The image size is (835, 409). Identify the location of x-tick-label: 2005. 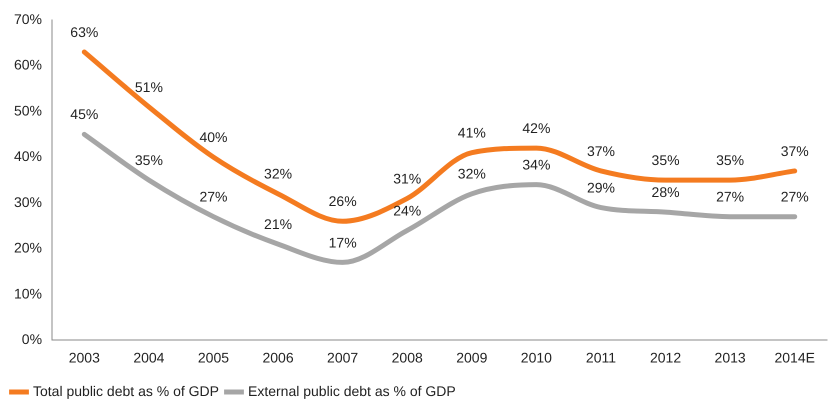
(214, 357).